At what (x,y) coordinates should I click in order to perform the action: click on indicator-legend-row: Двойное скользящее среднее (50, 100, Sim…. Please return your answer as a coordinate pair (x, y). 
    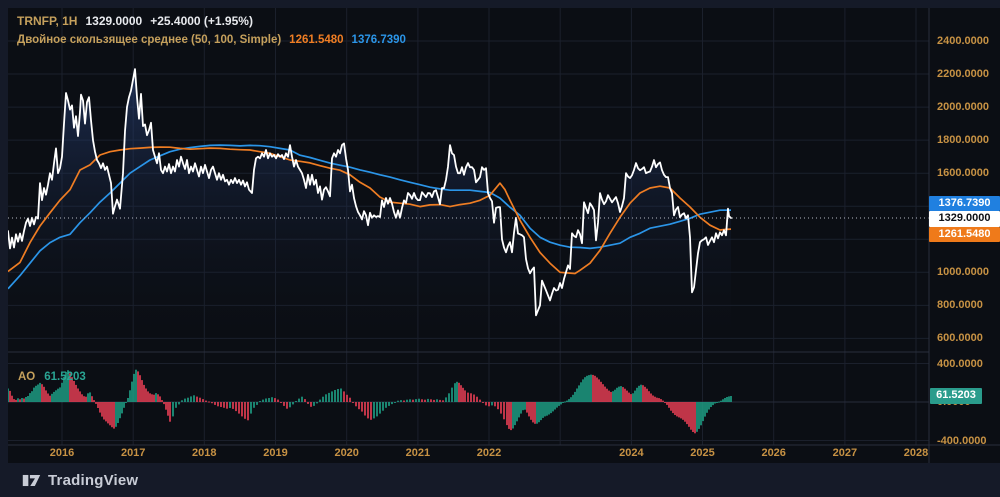
    Looking at the image, I should click on (211, 40).